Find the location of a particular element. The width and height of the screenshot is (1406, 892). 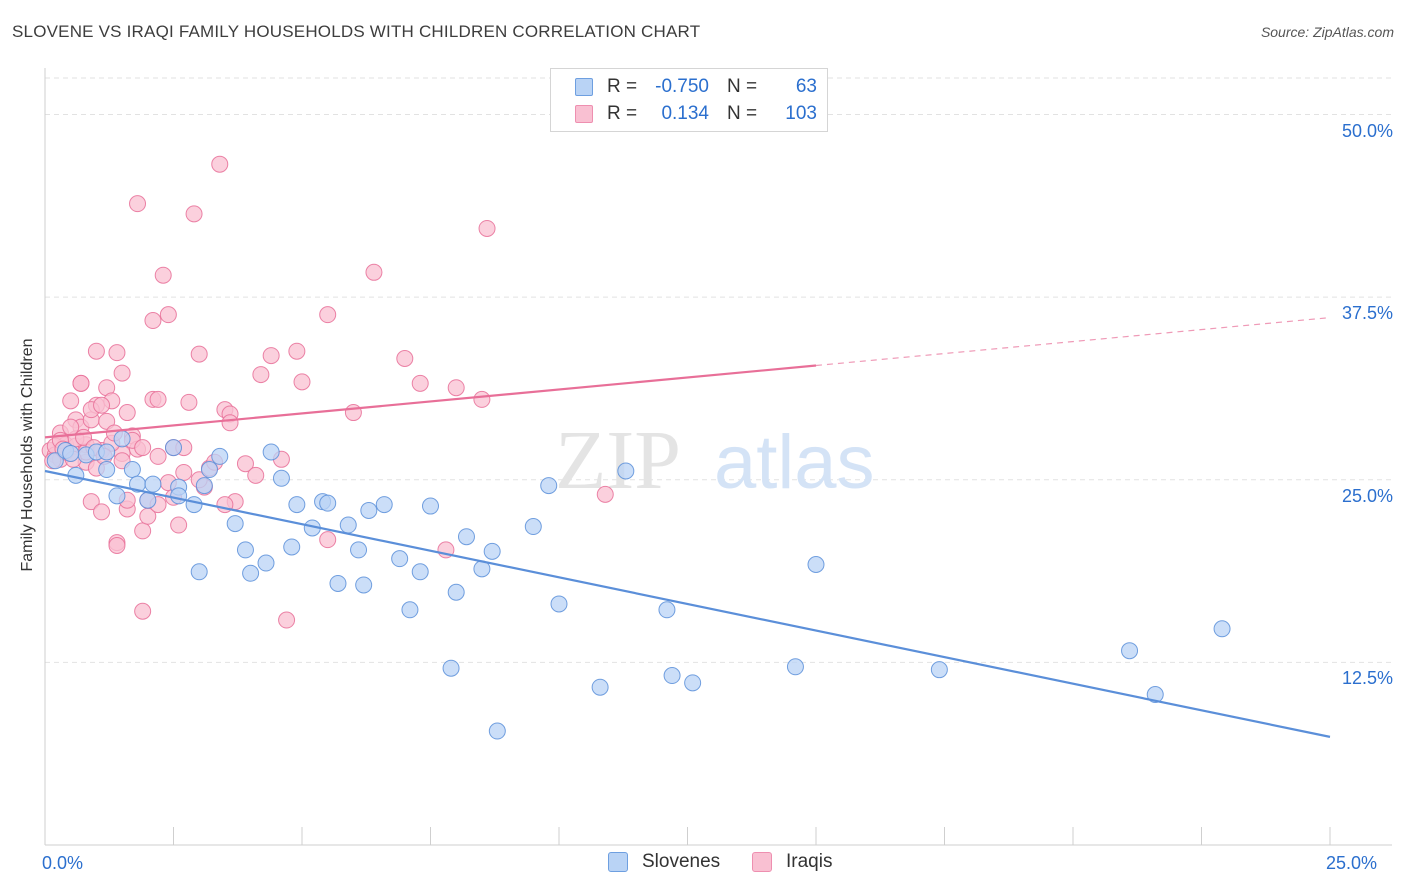

y-tick-label: 50.0% is located at coordinates (1367, 130).